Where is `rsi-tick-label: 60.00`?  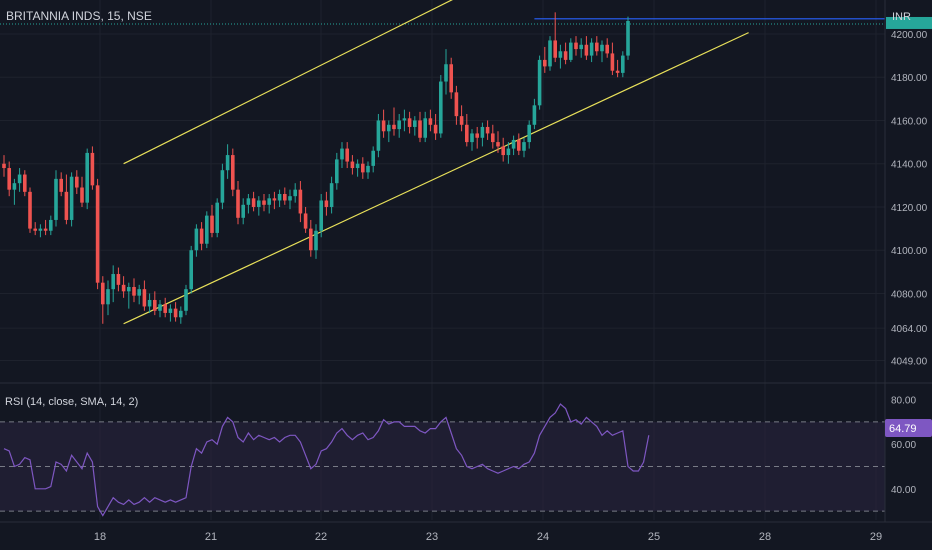 rsi-tick-label: 60.00 is located at coordinates (903, 445).